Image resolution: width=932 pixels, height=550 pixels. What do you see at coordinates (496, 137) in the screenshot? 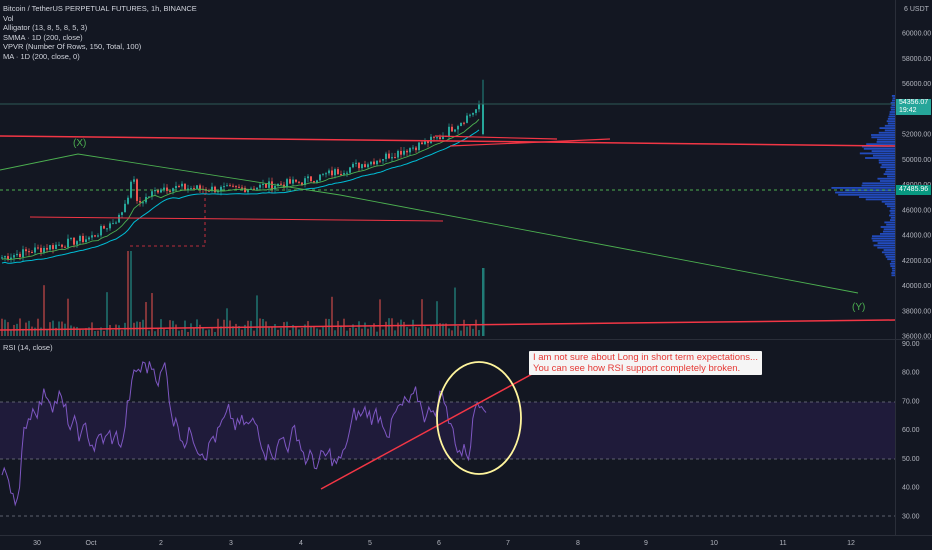
I see `wedge-upper-line` at bounding box center [496, 137].